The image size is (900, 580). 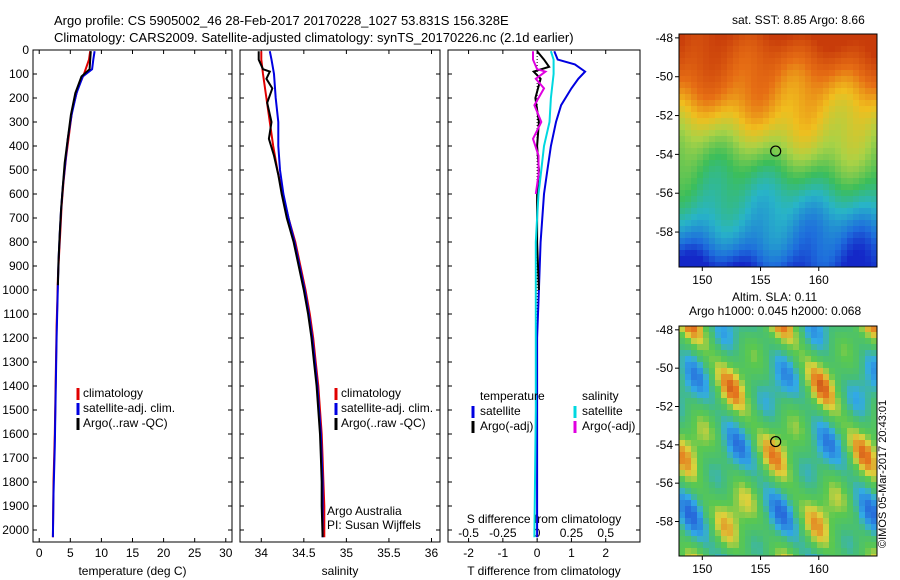 What do you see at coordinates (468, 553) in the screenshot?
I see `difference-xtick-label: -2` at bounding box center [468, 553].